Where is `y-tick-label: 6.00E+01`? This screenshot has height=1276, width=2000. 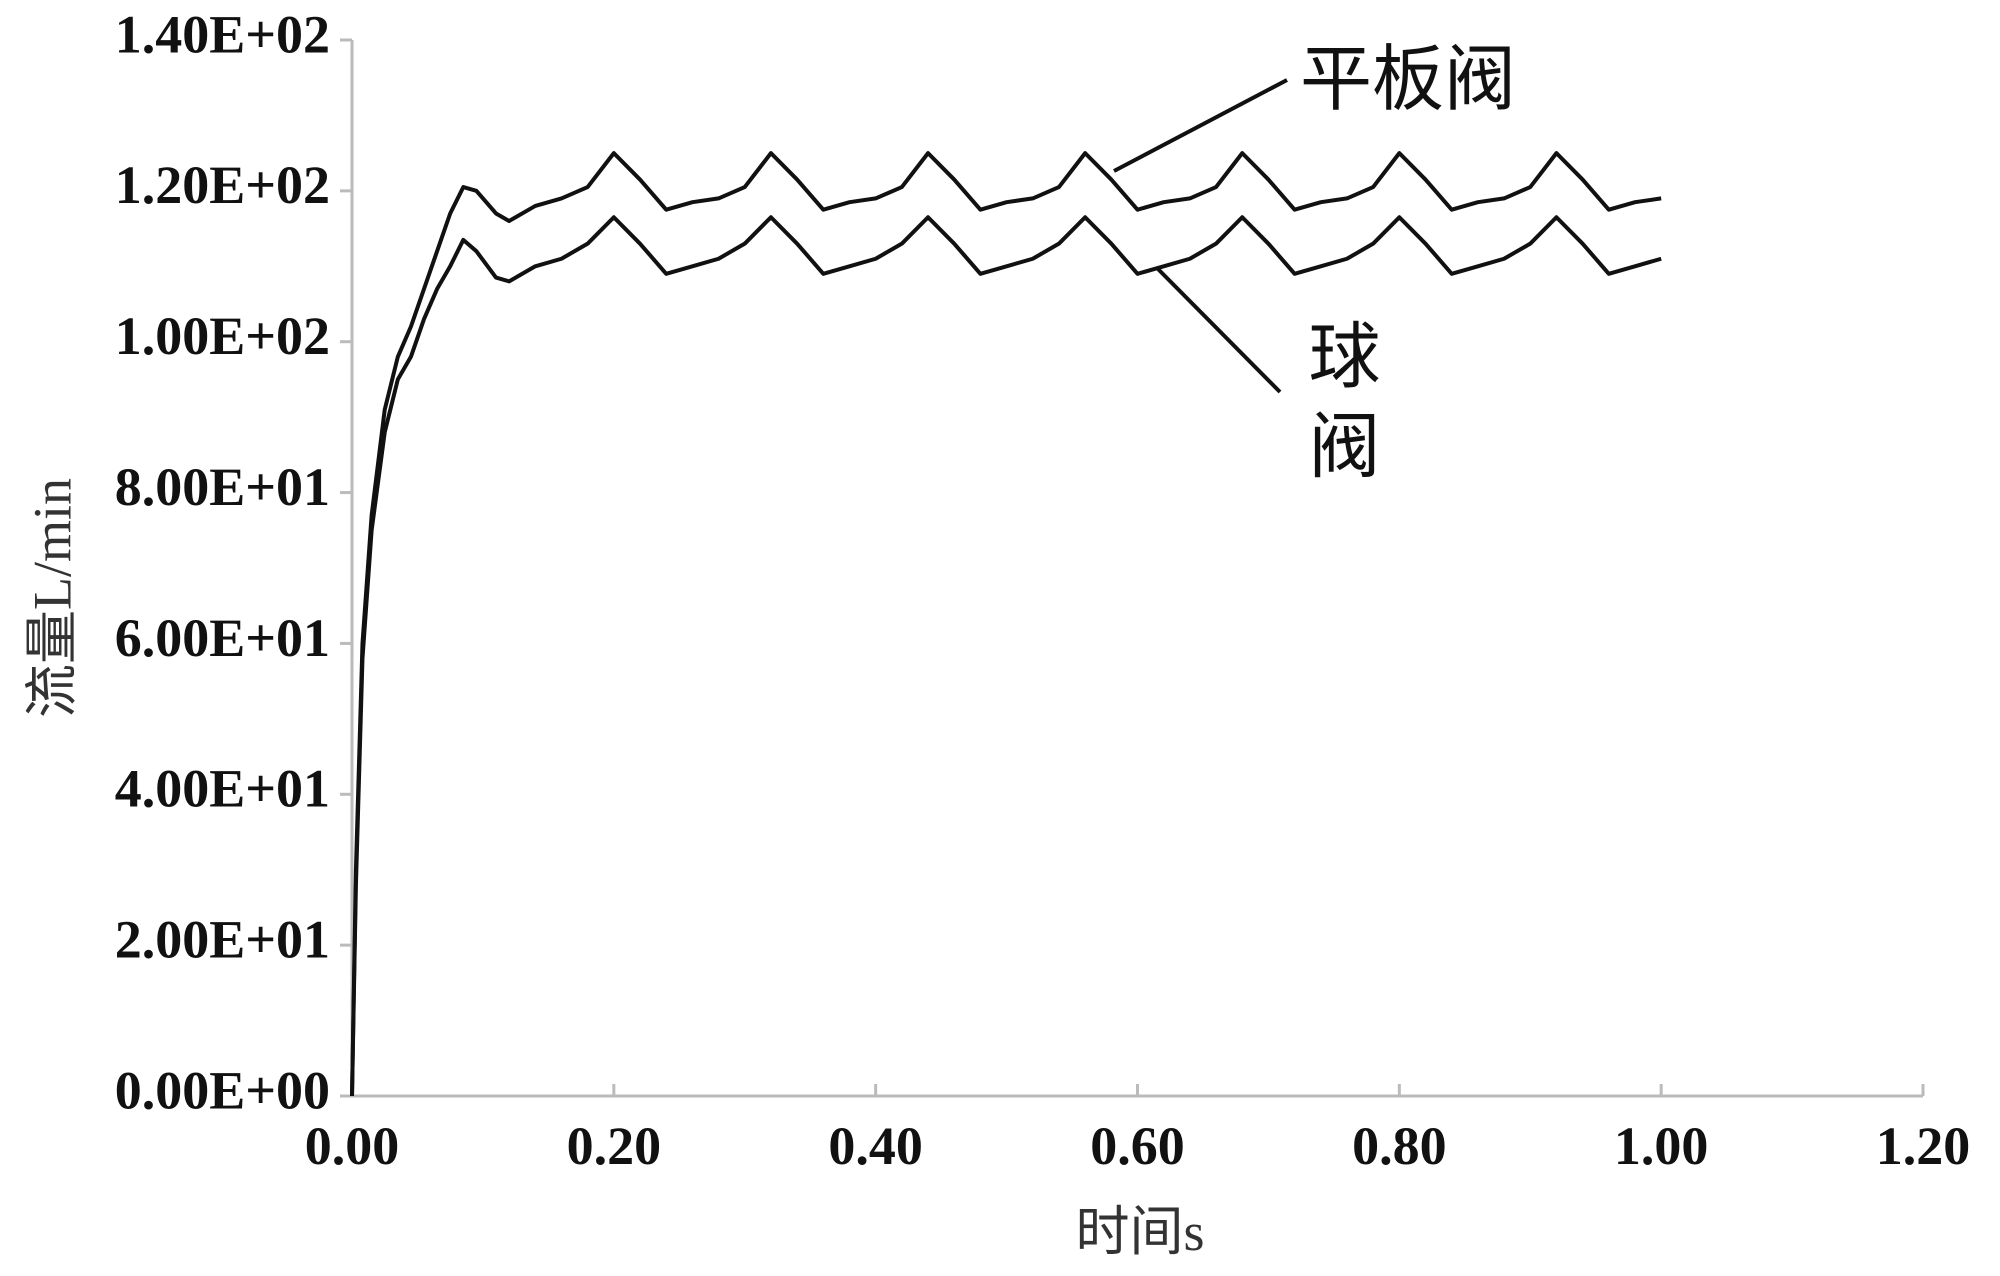
y-tick-label: 6.00E+01 is located at coordinates (222, 638).